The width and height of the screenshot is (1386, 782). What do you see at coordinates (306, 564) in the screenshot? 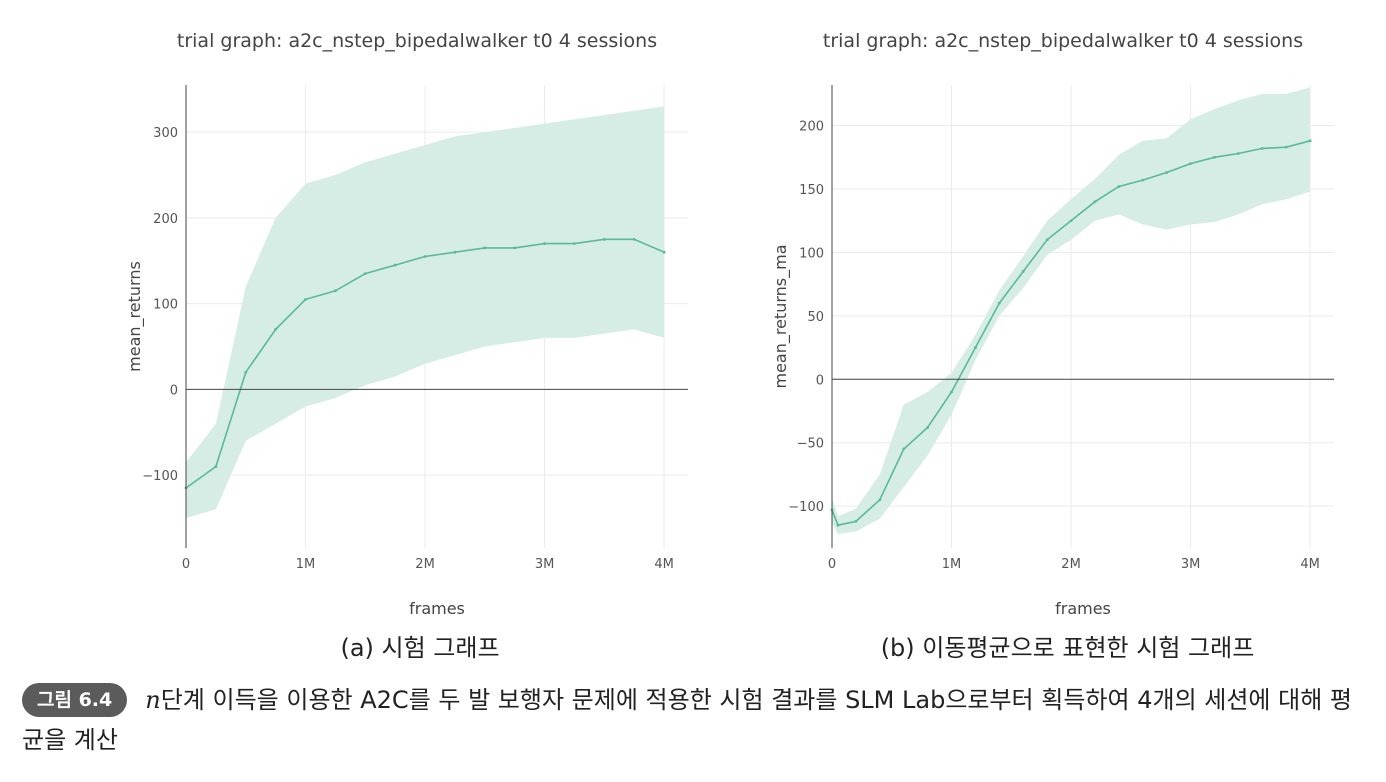
I see `chart-a-x-tick-label: 1M` at bounding box center [306, 564].